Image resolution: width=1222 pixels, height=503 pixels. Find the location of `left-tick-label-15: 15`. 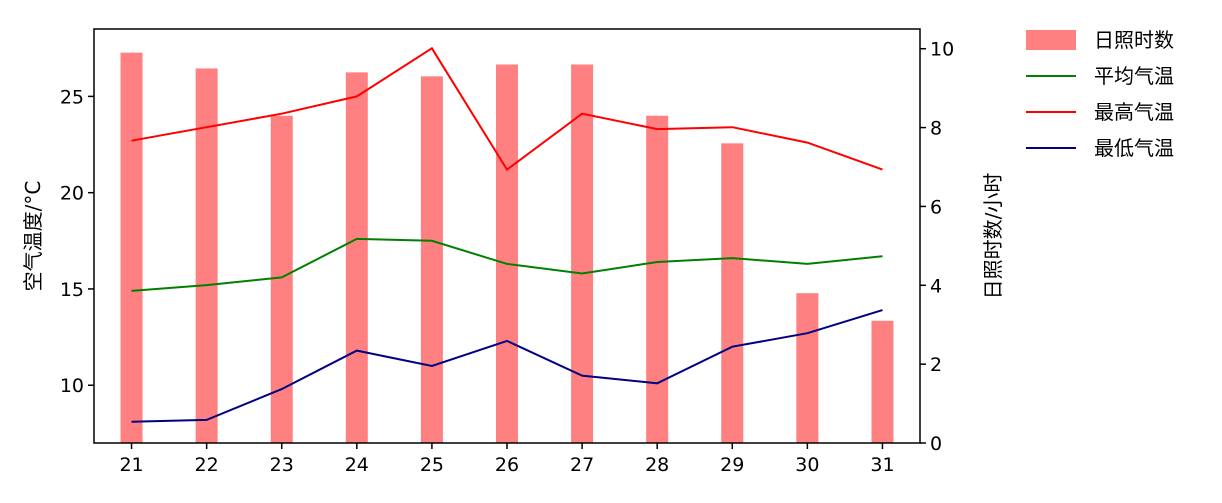

left-tick-label-15: 15 is located at coordinates (72, 290).